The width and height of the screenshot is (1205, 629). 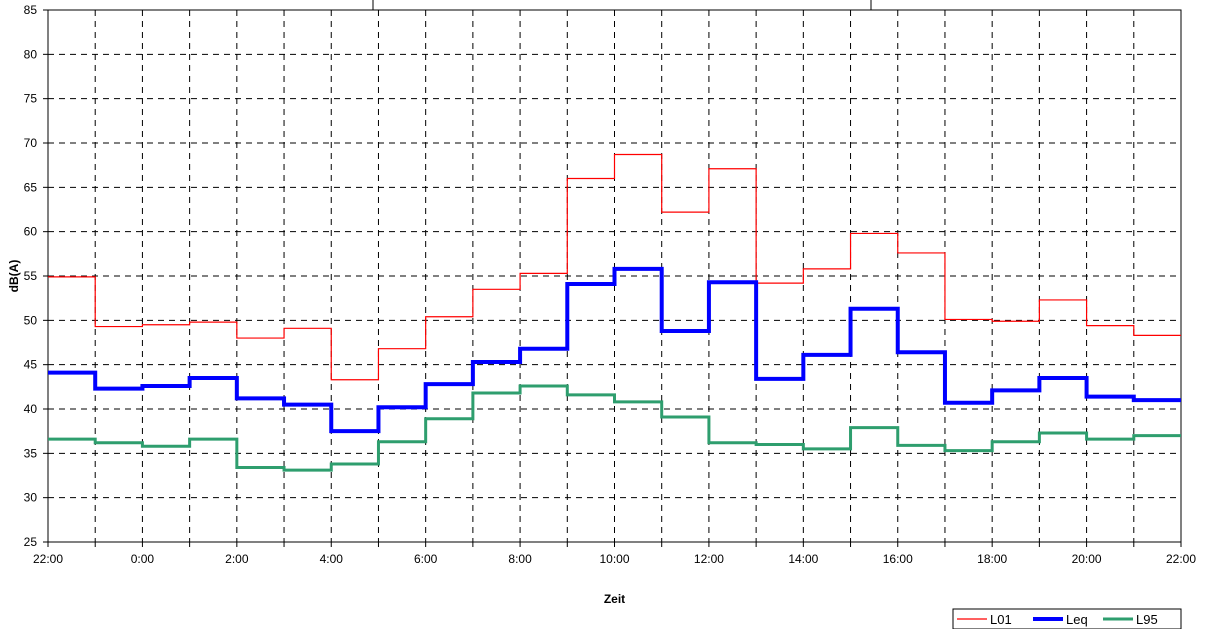 What do you see at coordinates (31, 409) in the screenshot?
I see `y-tick-label: 40` at bounding box center [31, 409].